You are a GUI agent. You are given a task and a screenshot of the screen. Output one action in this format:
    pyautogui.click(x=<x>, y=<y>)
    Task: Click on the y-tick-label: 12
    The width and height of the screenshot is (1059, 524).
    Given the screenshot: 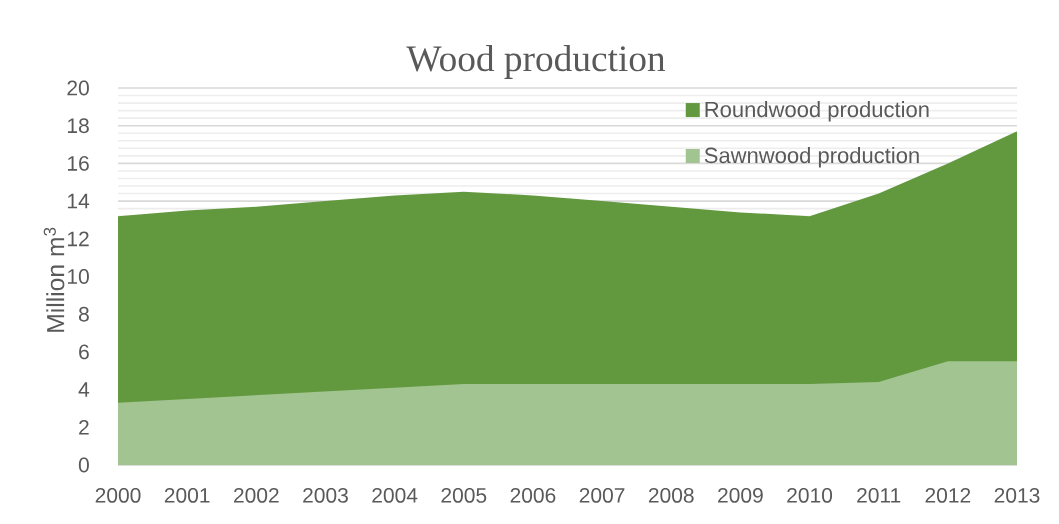 What is the action you would take?
    pyautogui.click(x=78, y=239)
    